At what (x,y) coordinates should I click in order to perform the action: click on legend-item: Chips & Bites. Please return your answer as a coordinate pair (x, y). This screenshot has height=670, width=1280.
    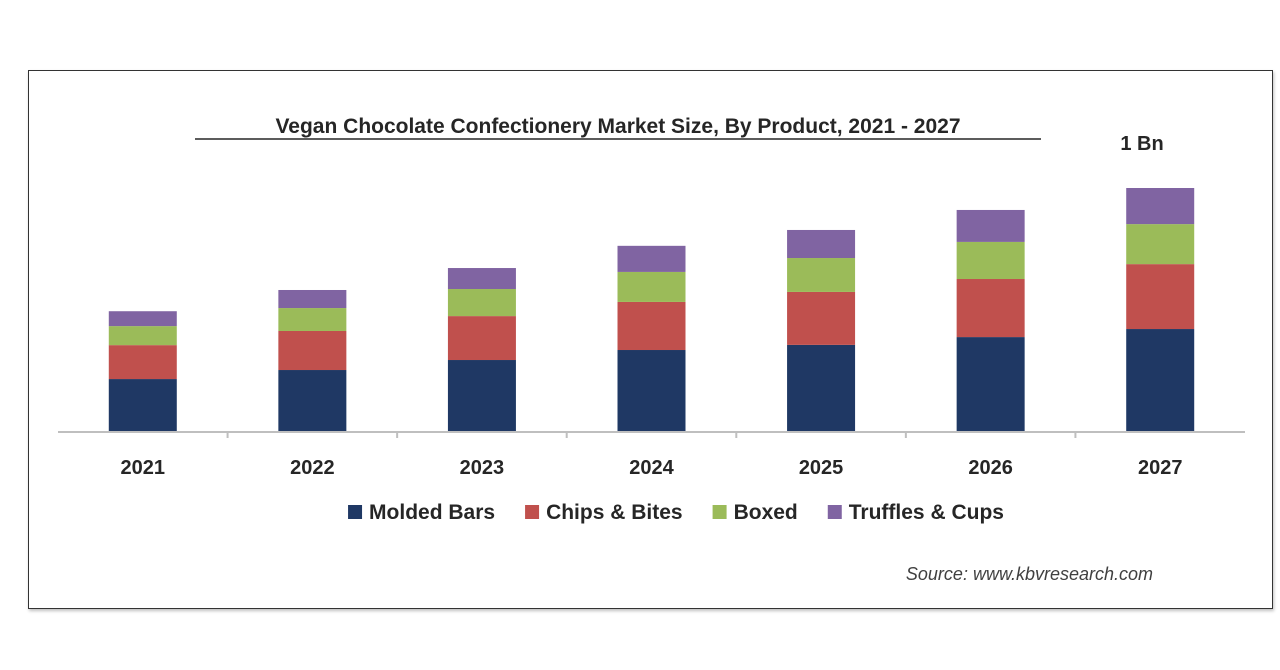
    Looking at the image, I should click on (604, 512).